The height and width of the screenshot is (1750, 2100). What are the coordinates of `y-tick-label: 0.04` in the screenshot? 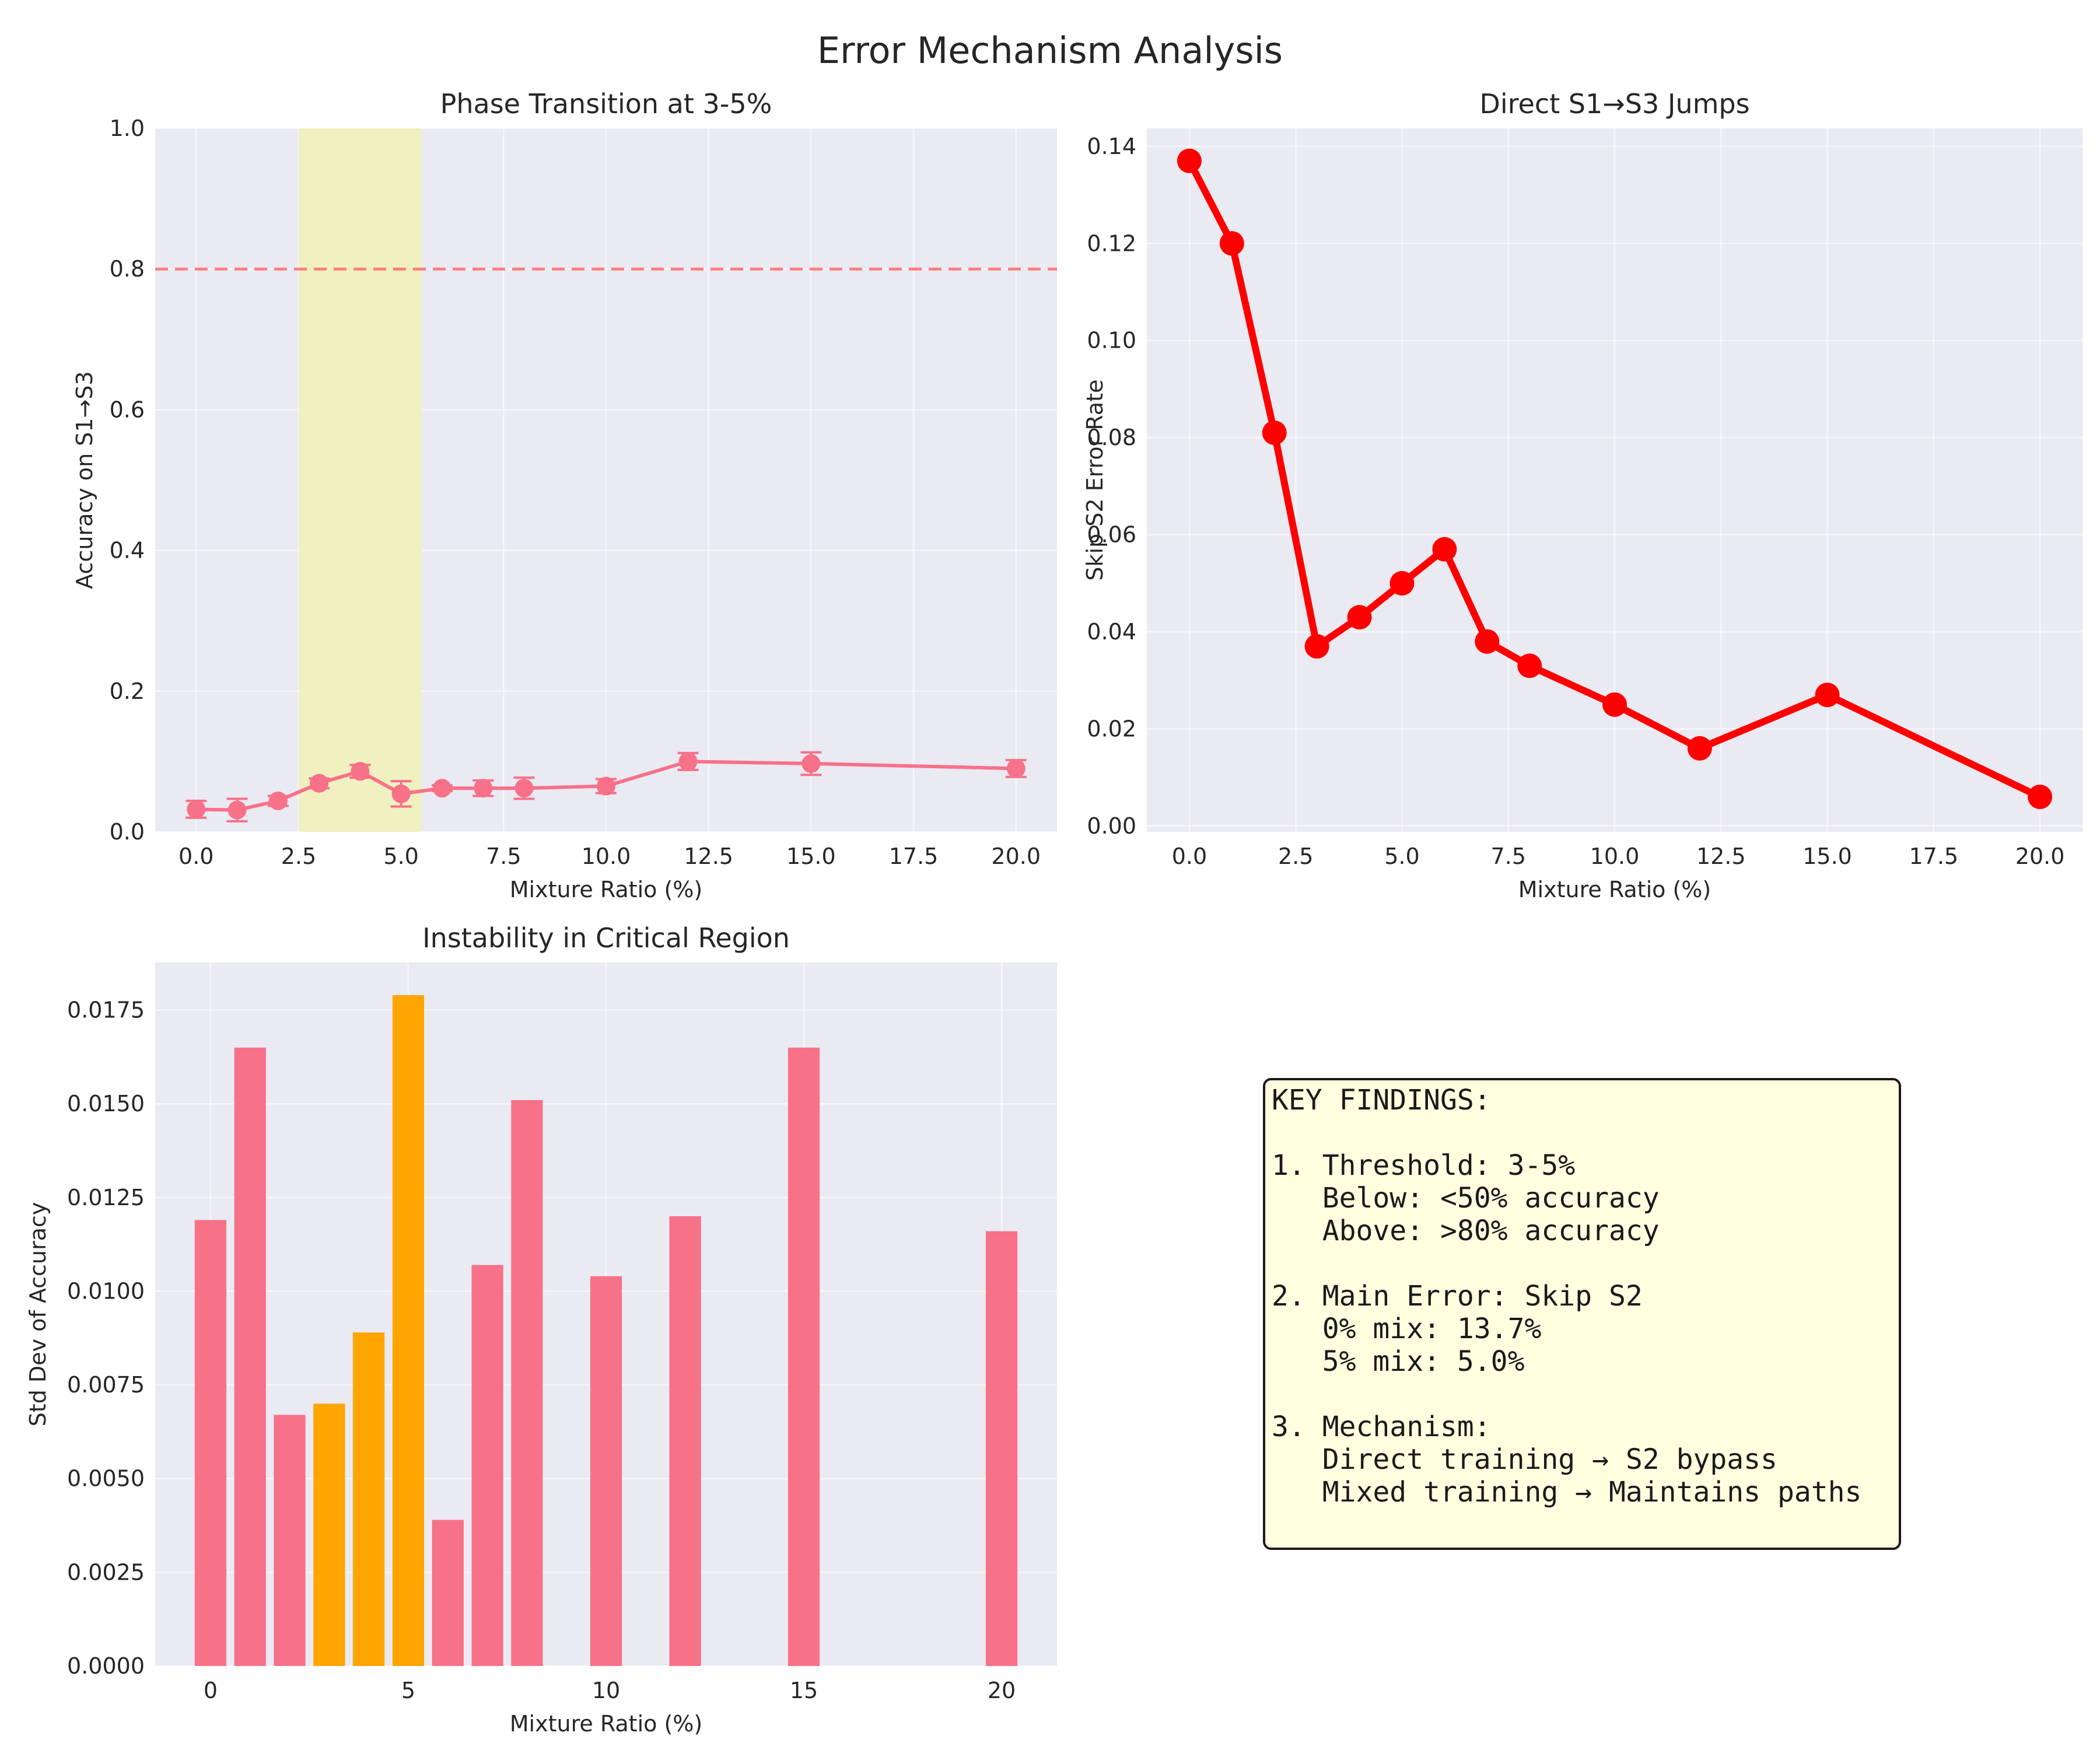 It's located at (1111, 632).